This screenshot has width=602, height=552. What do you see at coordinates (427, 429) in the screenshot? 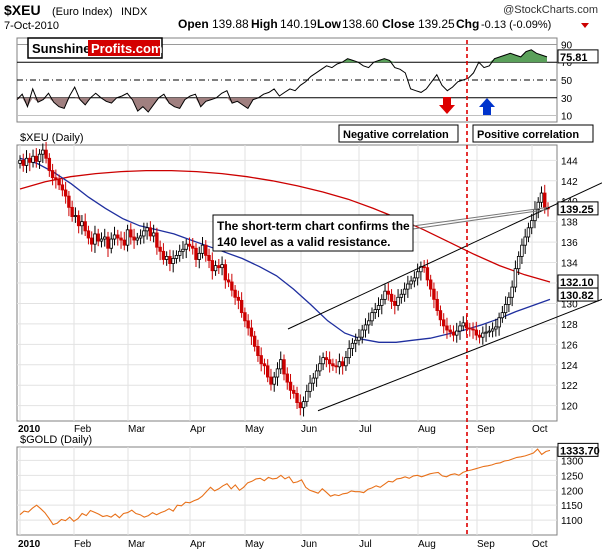
I see `price-x-label: Aug` at bounding box center [427, 429].